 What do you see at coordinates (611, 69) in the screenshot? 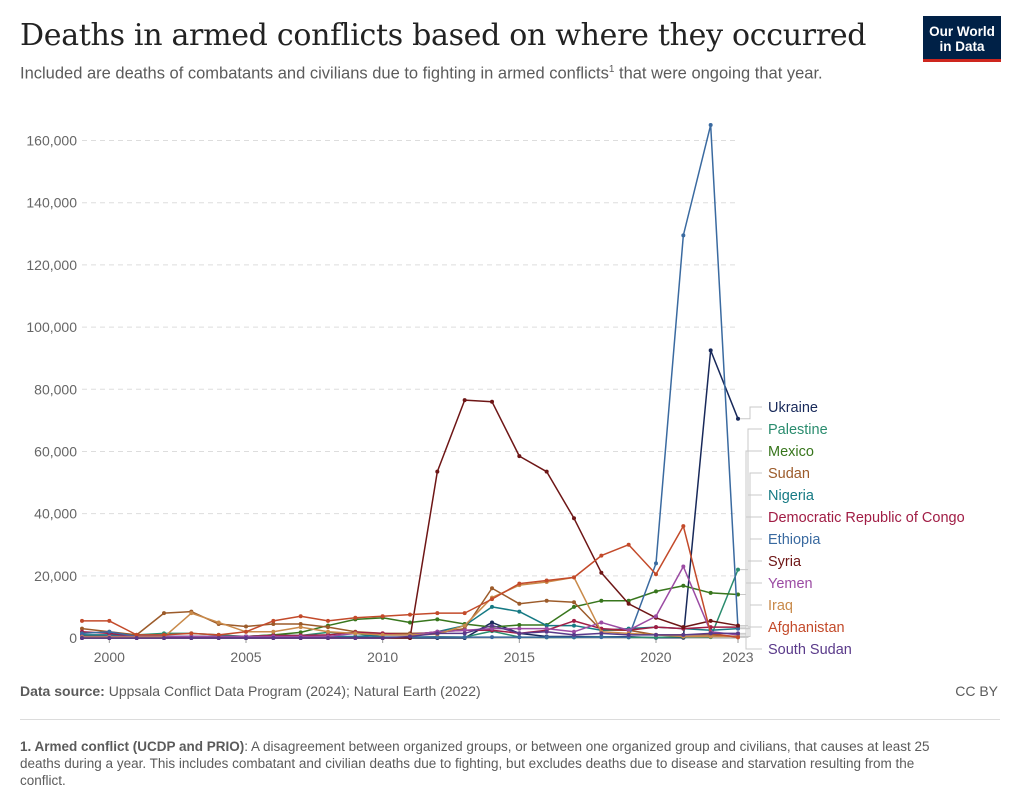
I see `footnote-marker: 1` at bounding box center [611, 69].